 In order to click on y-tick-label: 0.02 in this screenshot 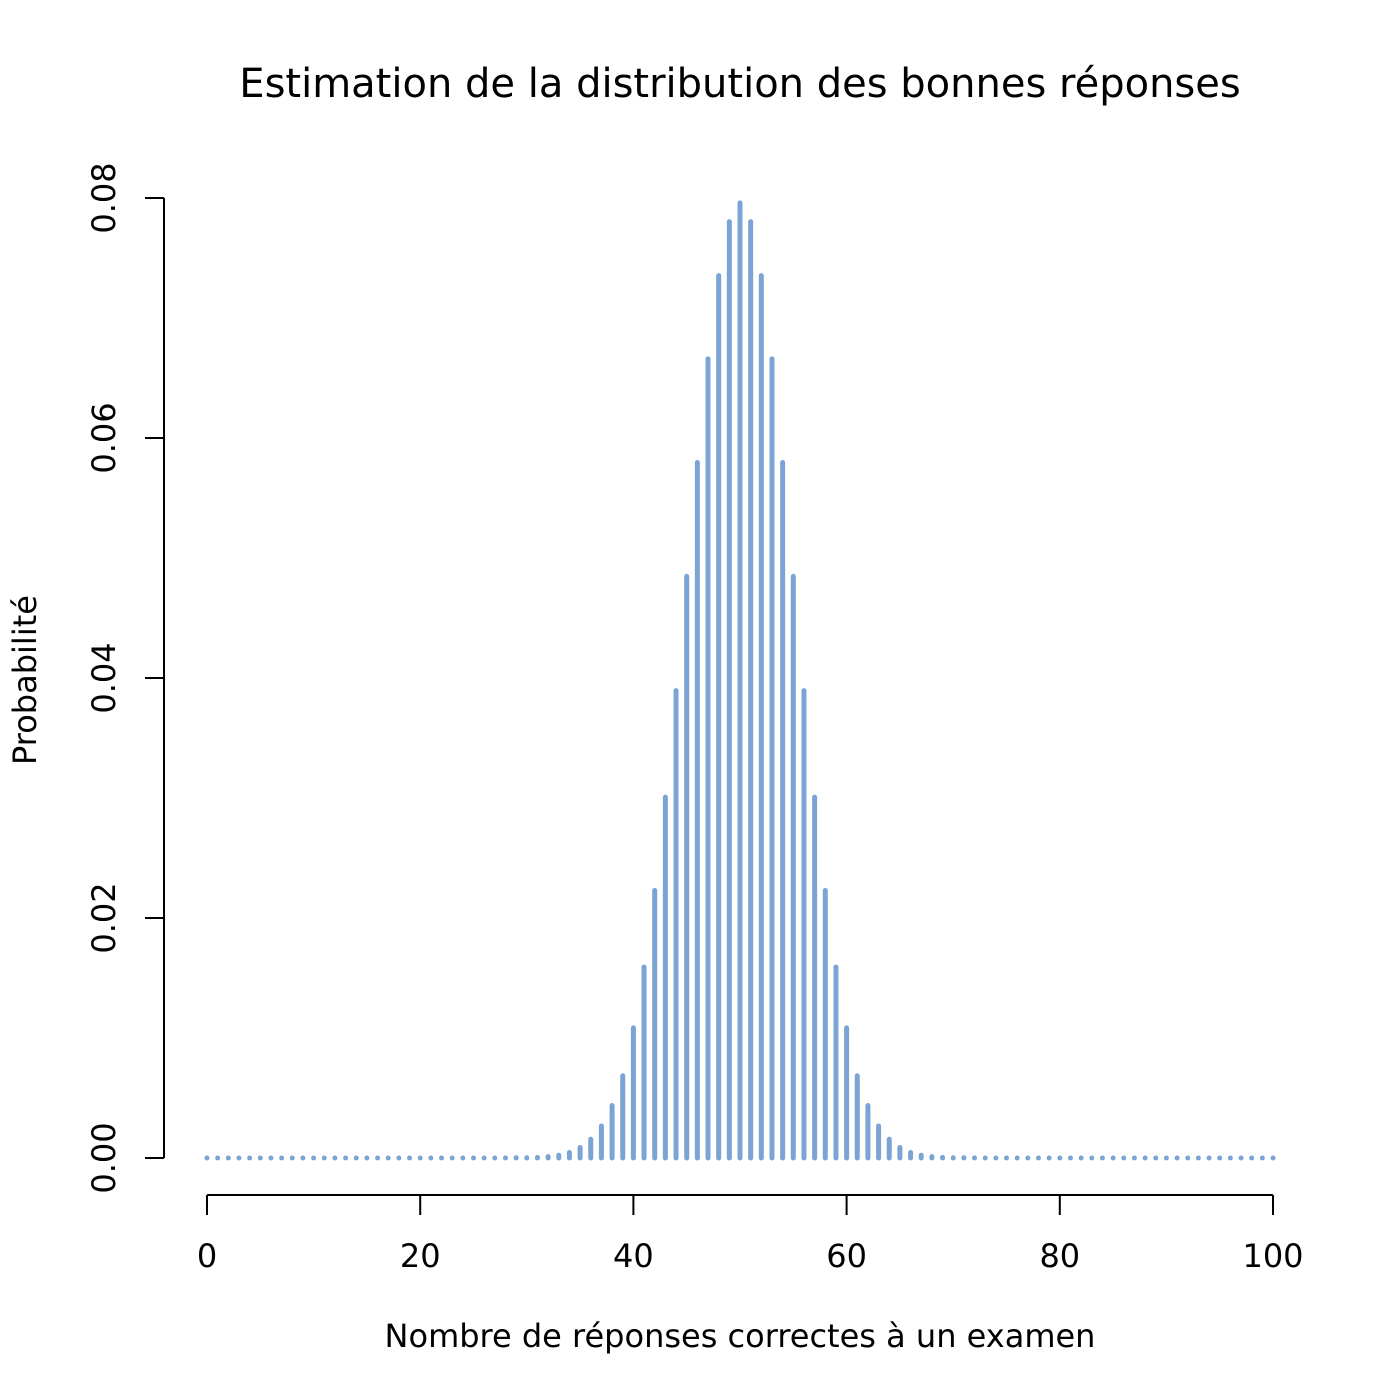, I will do `click(104, 917)`.